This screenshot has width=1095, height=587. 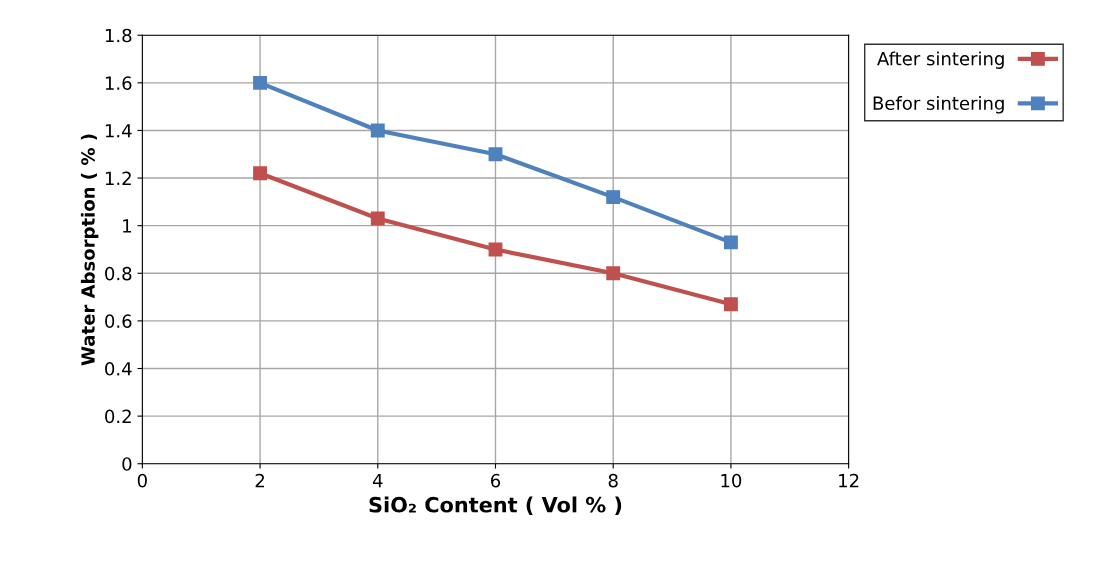 I want to click on y-tick-label: 1.8, so click(x=118, y=35).